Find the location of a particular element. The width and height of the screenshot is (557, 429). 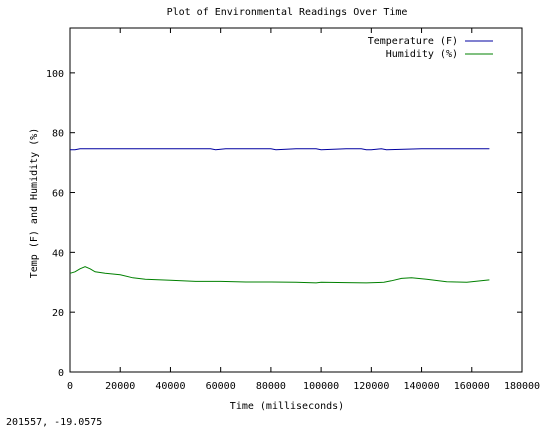

y-tick-label: 100 is located at coordinates (55, 74).